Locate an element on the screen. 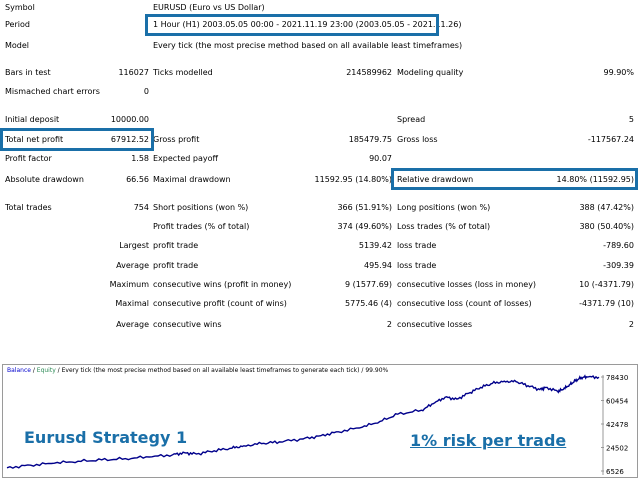 This screenshot has width=640, height=480. ticks-label: Ticks modelled is located at coordinates (183, 72).